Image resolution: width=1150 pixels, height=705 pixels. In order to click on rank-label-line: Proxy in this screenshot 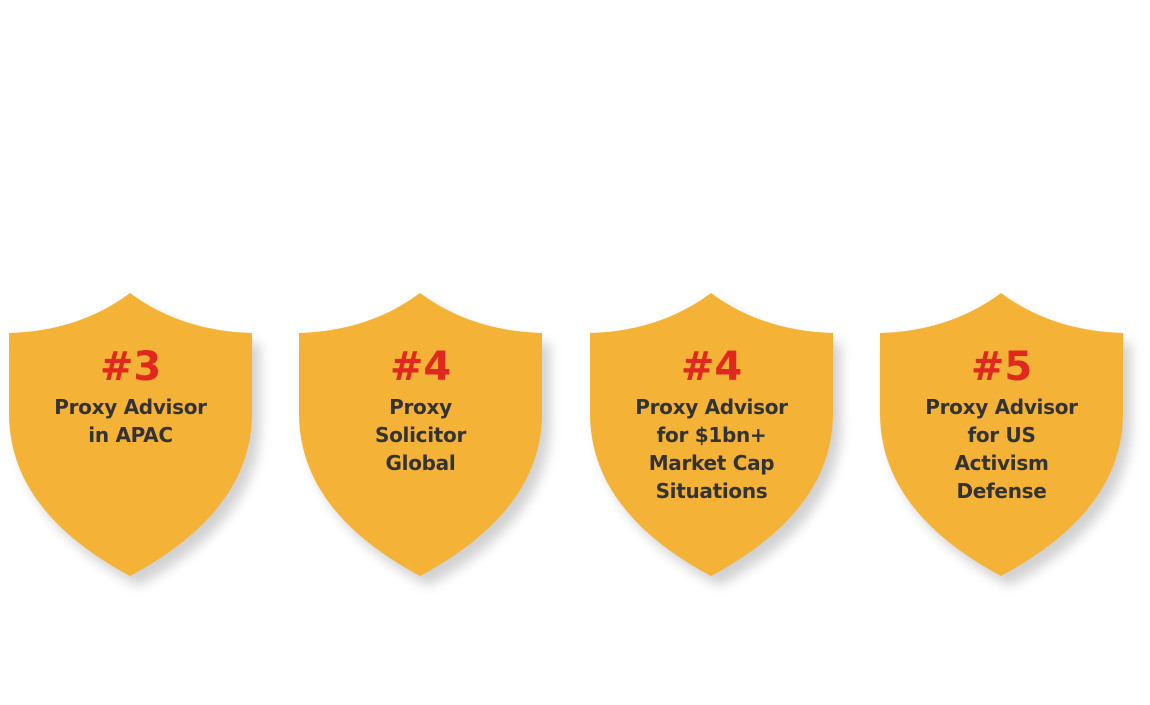, I will do `click(420, 407)`.